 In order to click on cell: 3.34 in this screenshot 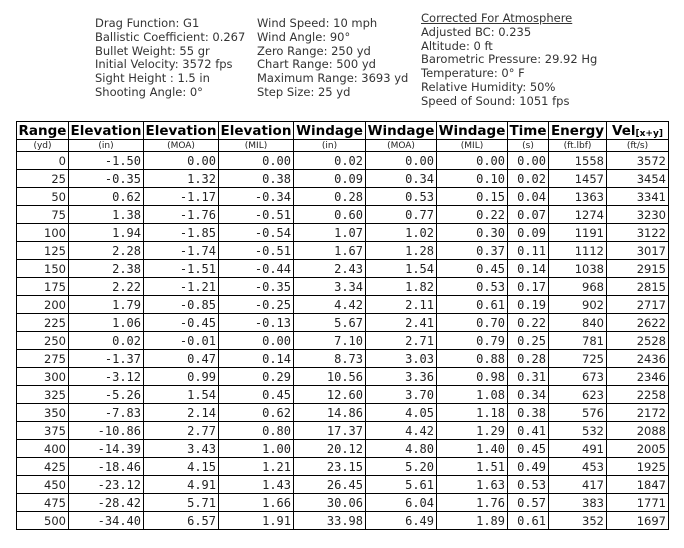, I will do `click(329, 286)`.